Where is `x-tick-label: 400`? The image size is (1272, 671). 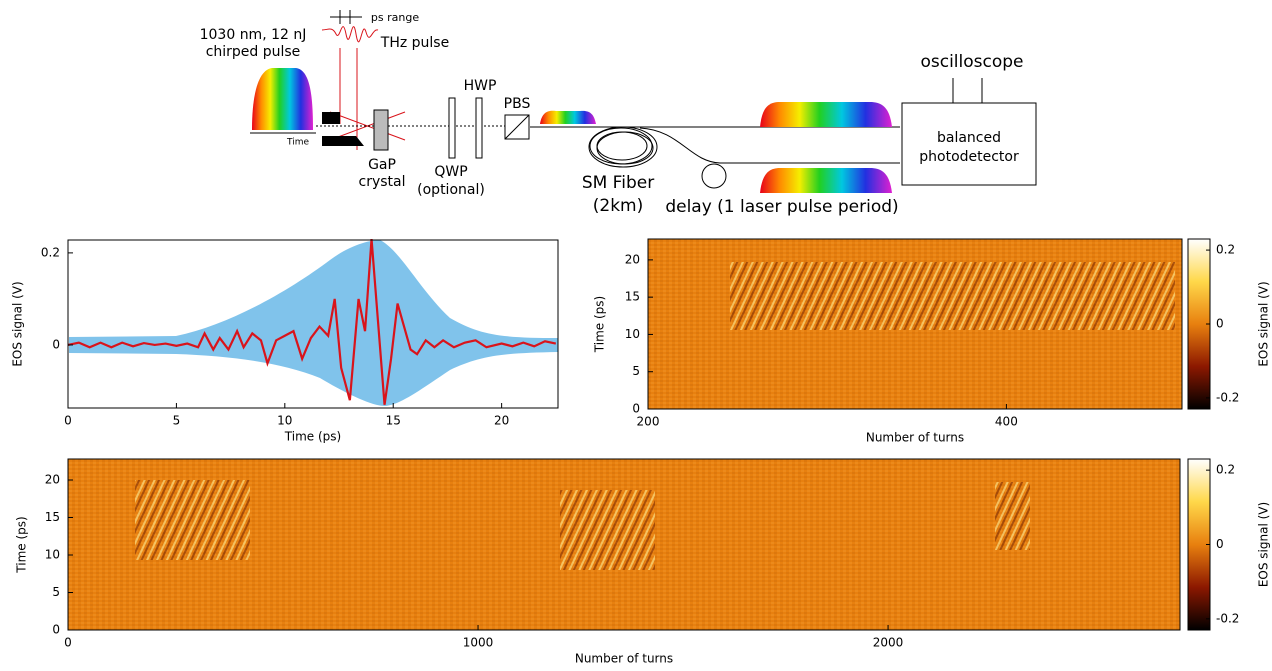 x-tick-label: 400 is located at coordinates (1006, 422).